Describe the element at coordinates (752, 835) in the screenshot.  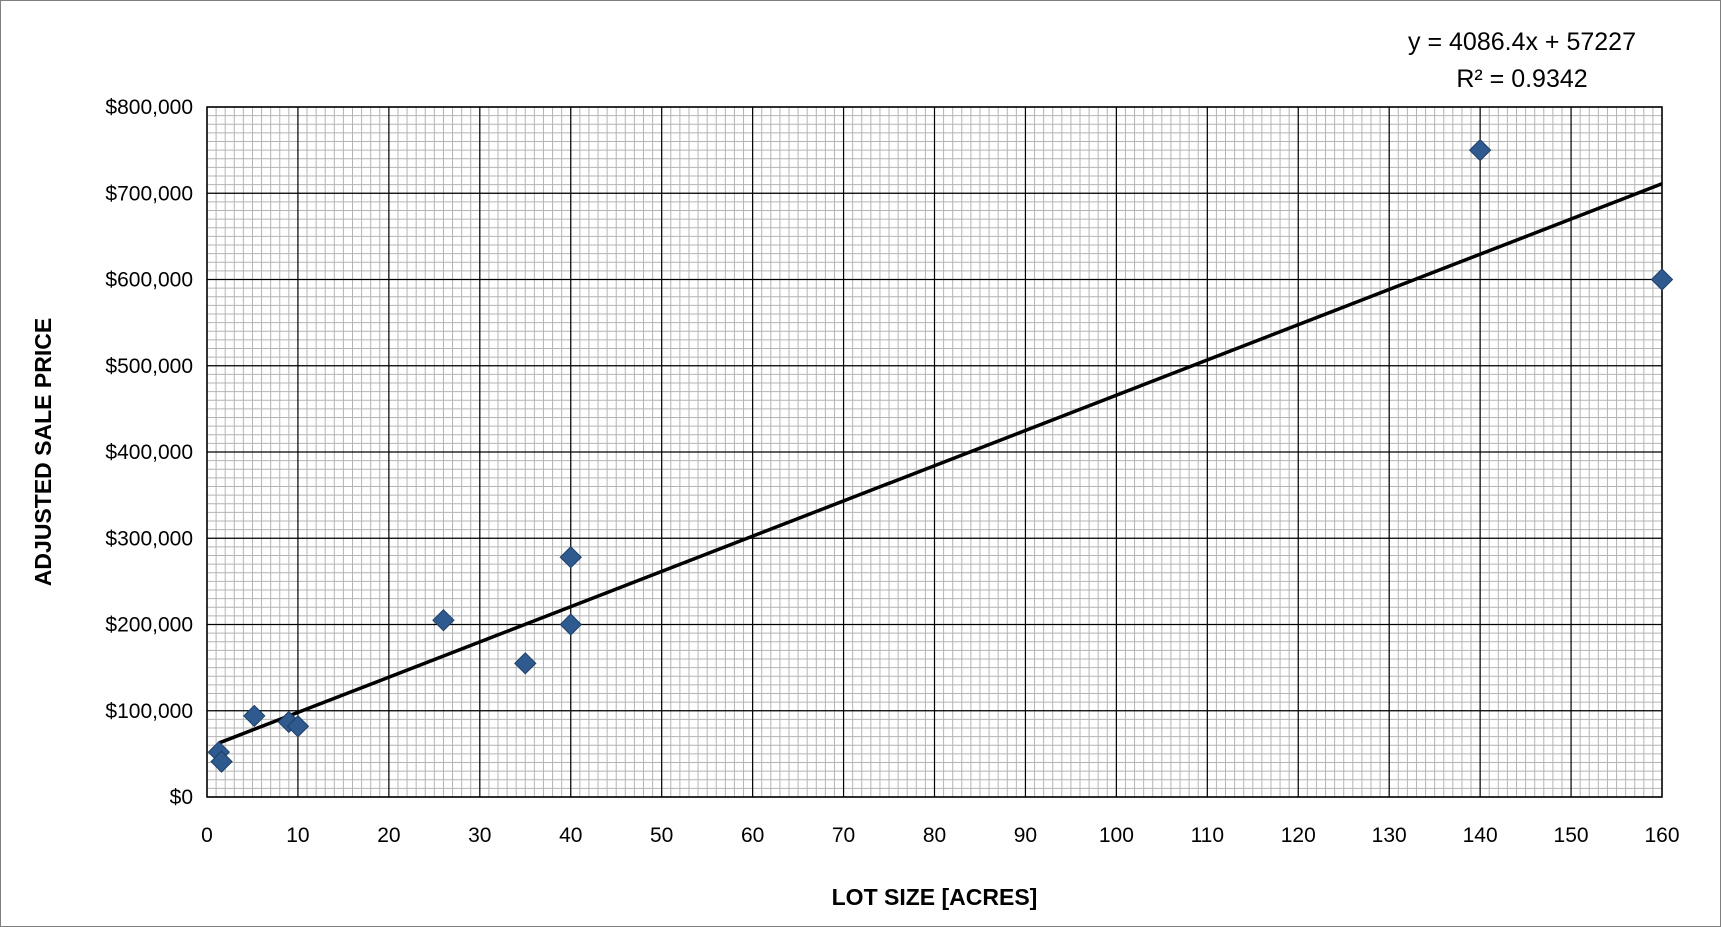
I see `x-tick-label: 60` at that location.